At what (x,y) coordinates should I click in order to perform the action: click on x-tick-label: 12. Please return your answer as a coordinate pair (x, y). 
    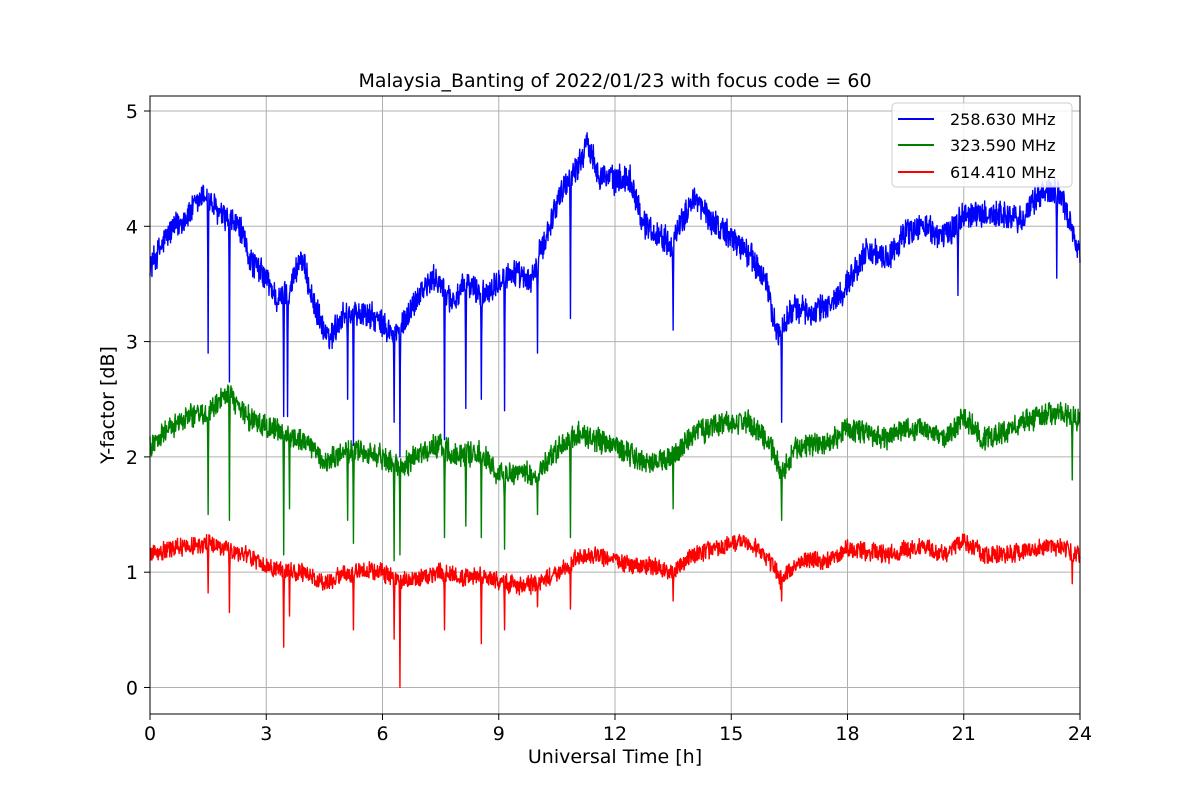
    Looking at the image, I should click on (615, 734).